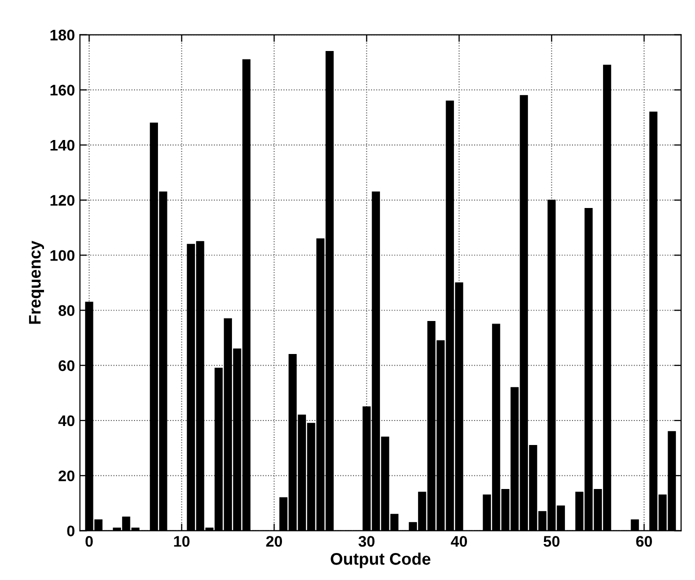 Image resolution: width=695 pixels, height=580 pixels. I want to click on y-tick-label: 60, so click(66, 366).